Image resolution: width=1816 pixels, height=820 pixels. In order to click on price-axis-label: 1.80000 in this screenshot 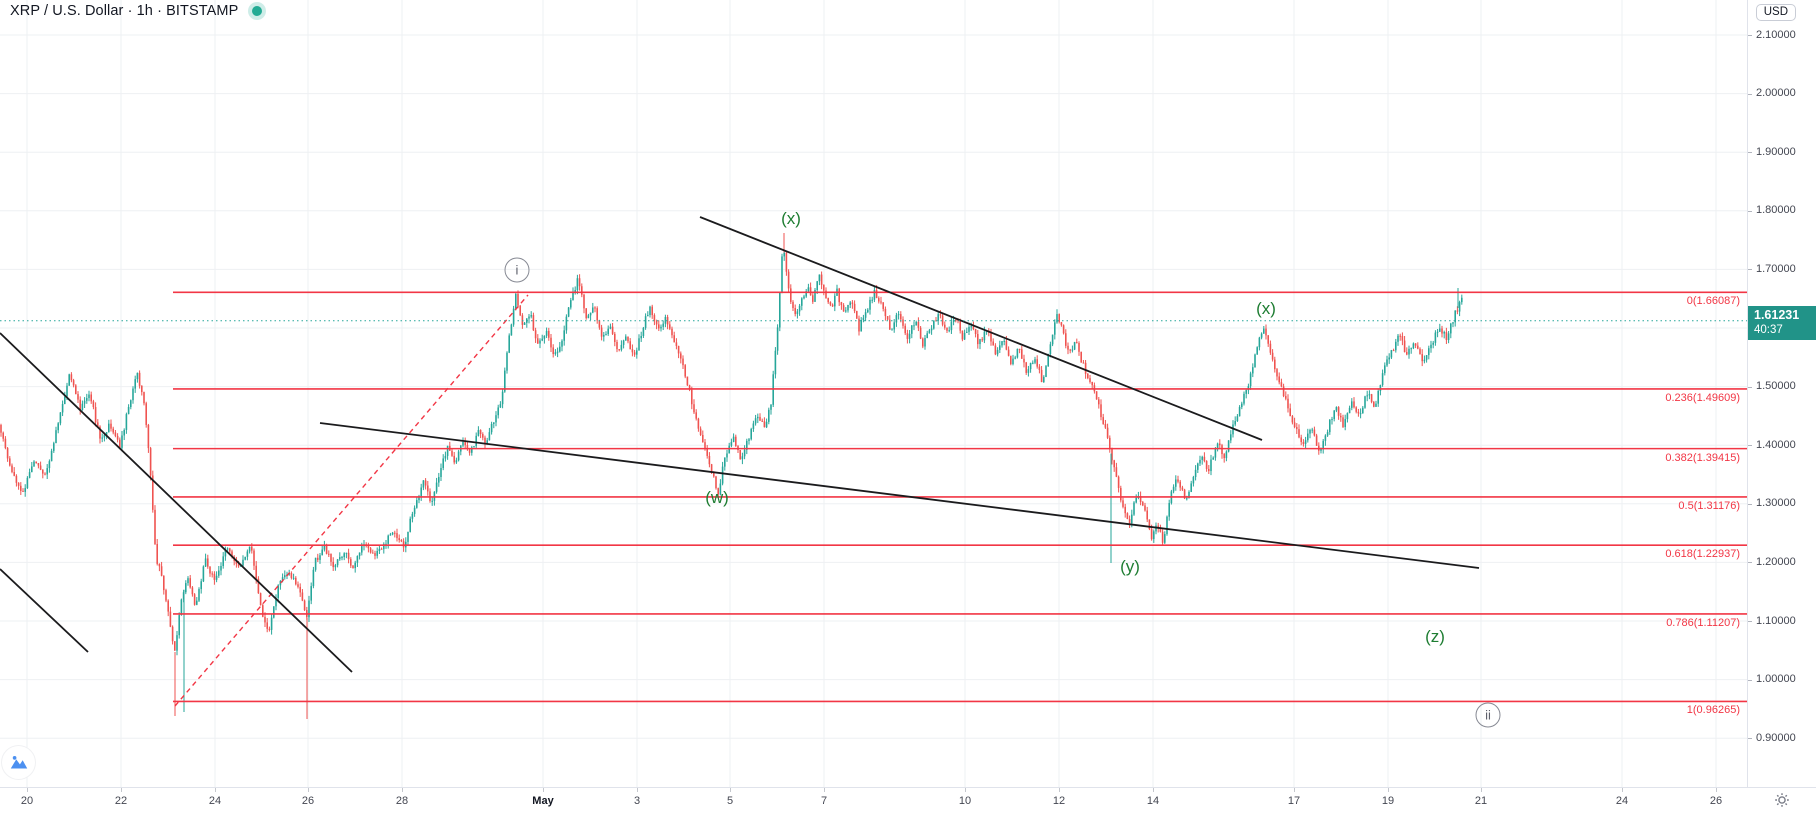, I will do `click(1776, 210)`.